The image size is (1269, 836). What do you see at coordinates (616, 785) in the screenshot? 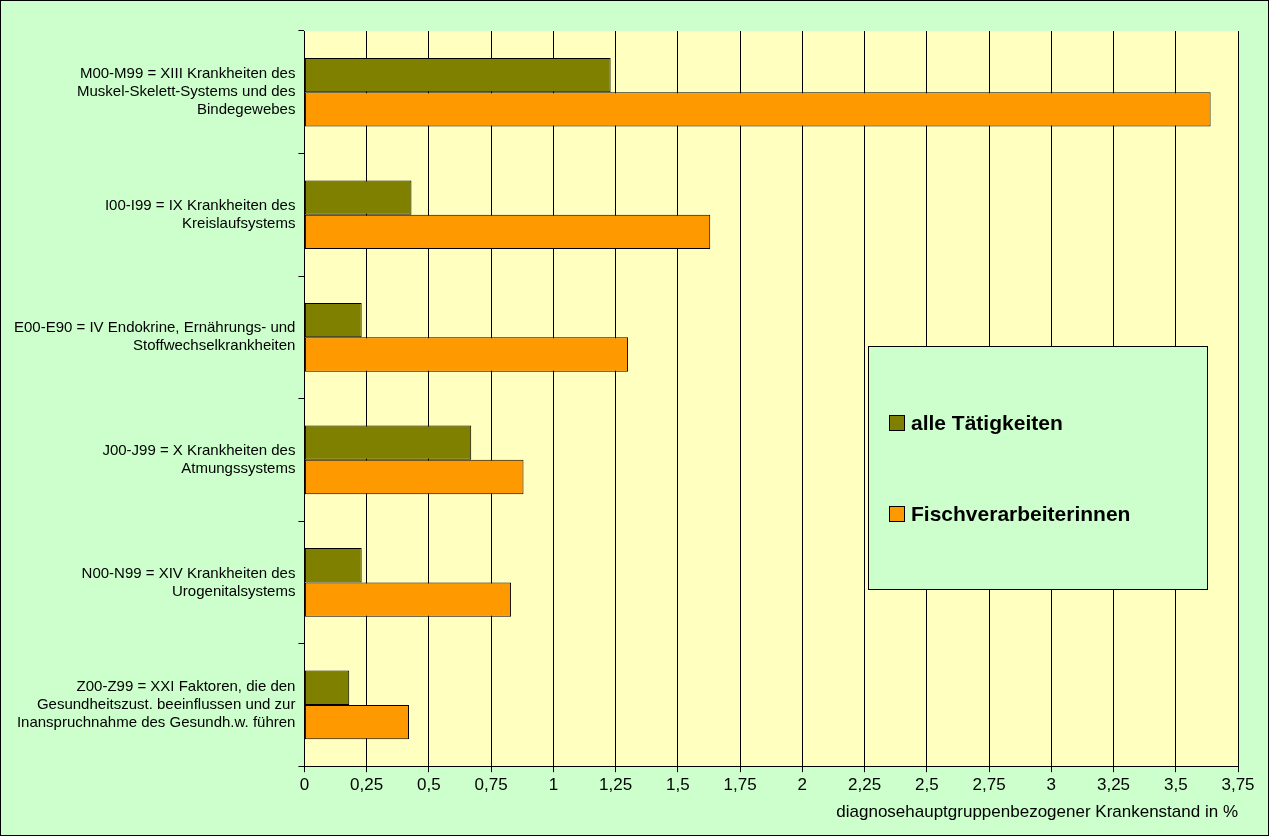
I see `x-tick-label: 1,25` at bounding box center [616, 785].